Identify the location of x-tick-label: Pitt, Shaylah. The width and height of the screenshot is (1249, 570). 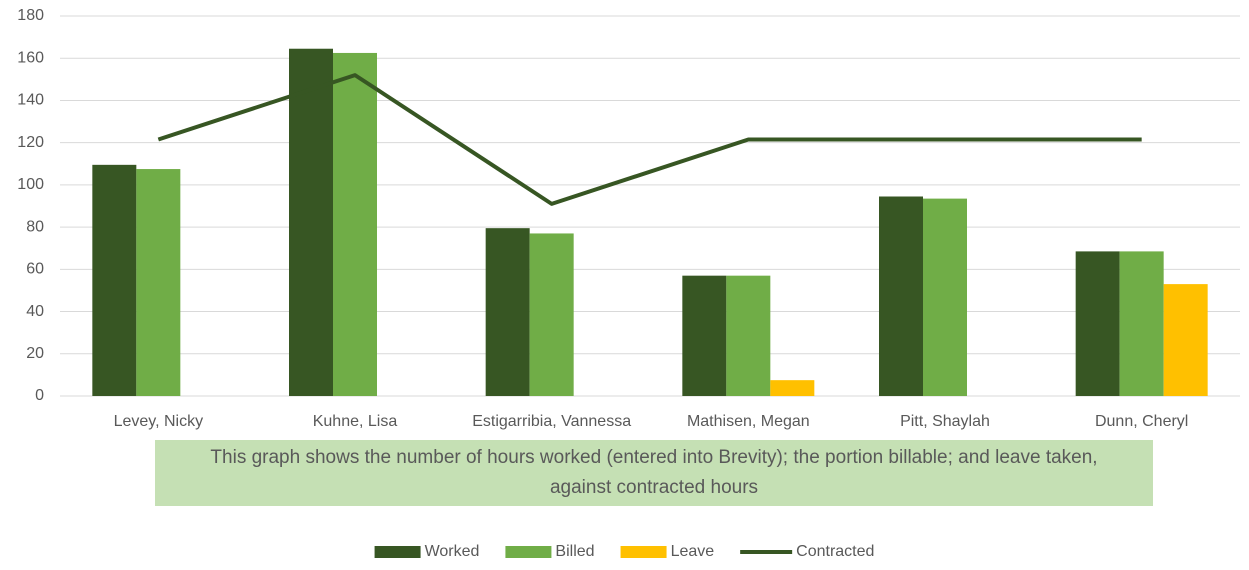
(945, 421).